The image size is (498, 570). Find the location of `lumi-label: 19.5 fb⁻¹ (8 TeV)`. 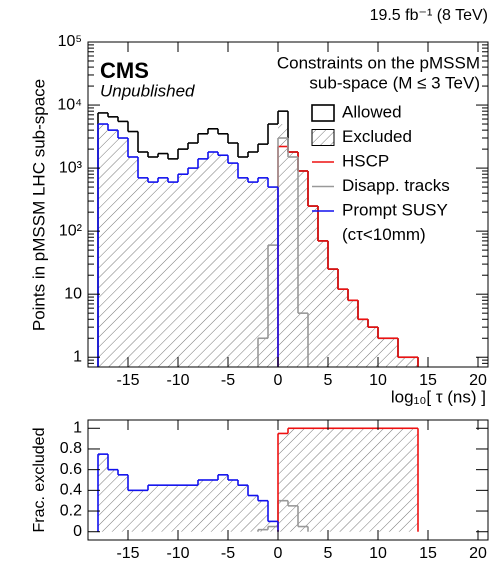

lumi-label: 19.5 fb⁻¹ (8 TeV) is located at coordinates (429, 15).